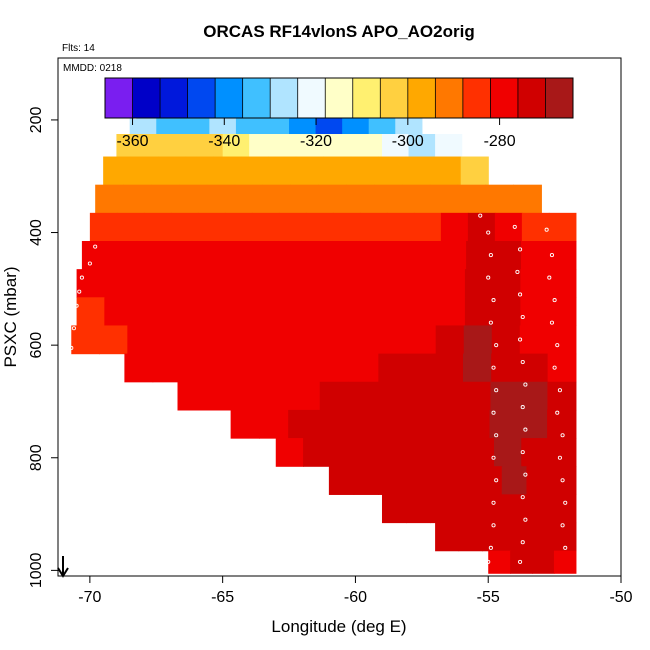 This screenshot has height=650, width=650. Describe the element at coordinates (338, 626) in the screenshot. I see `x-axis-label: Longitude (deg E)` at that location.